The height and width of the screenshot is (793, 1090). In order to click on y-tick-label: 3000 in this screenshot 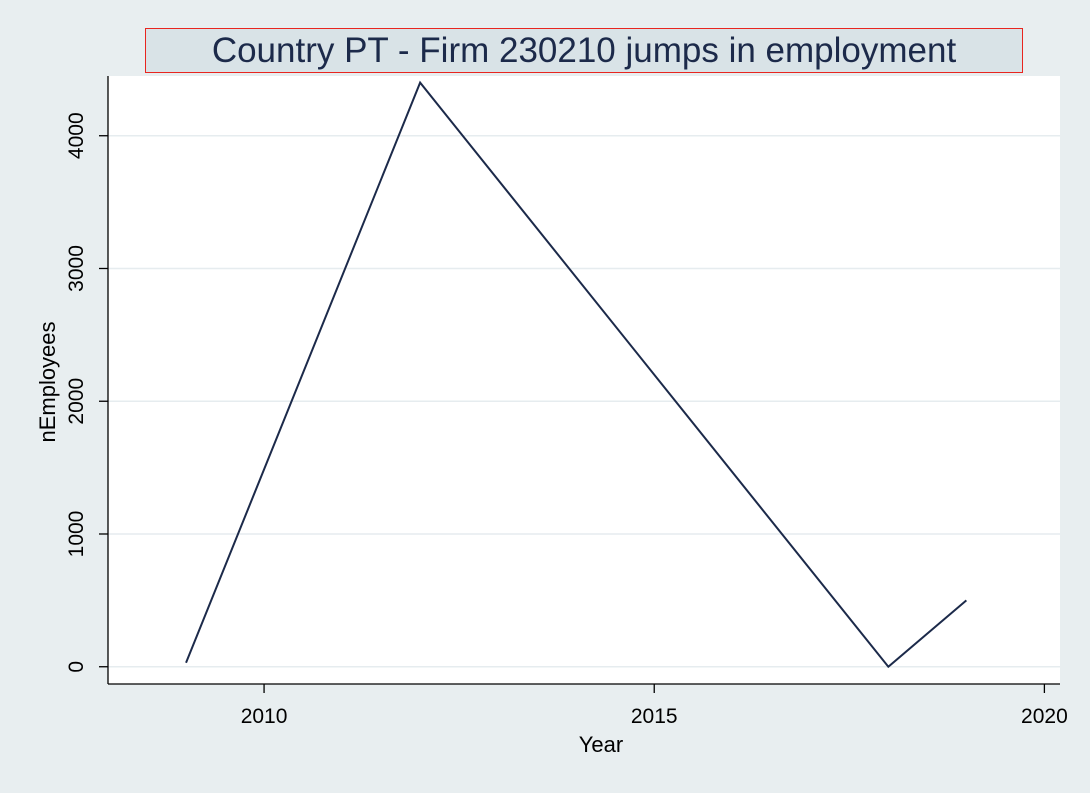, I will do `click(76, 268)`.